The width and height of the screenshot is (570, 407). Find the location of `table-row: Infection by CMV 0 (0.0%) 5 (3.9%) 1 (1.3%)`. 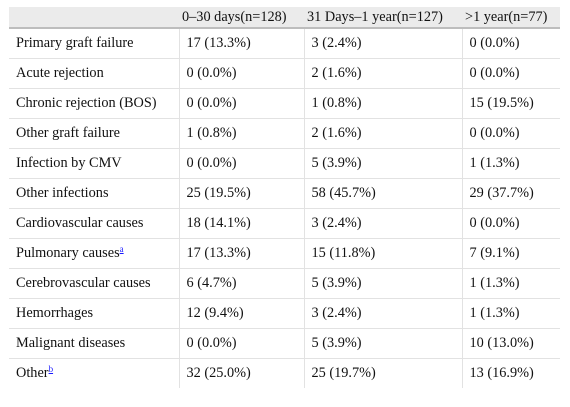

table-row: Infection by CMV 0 (0.0%) 5 (3.9%) 1 (1.3%) is located at coordinates (284, 163).